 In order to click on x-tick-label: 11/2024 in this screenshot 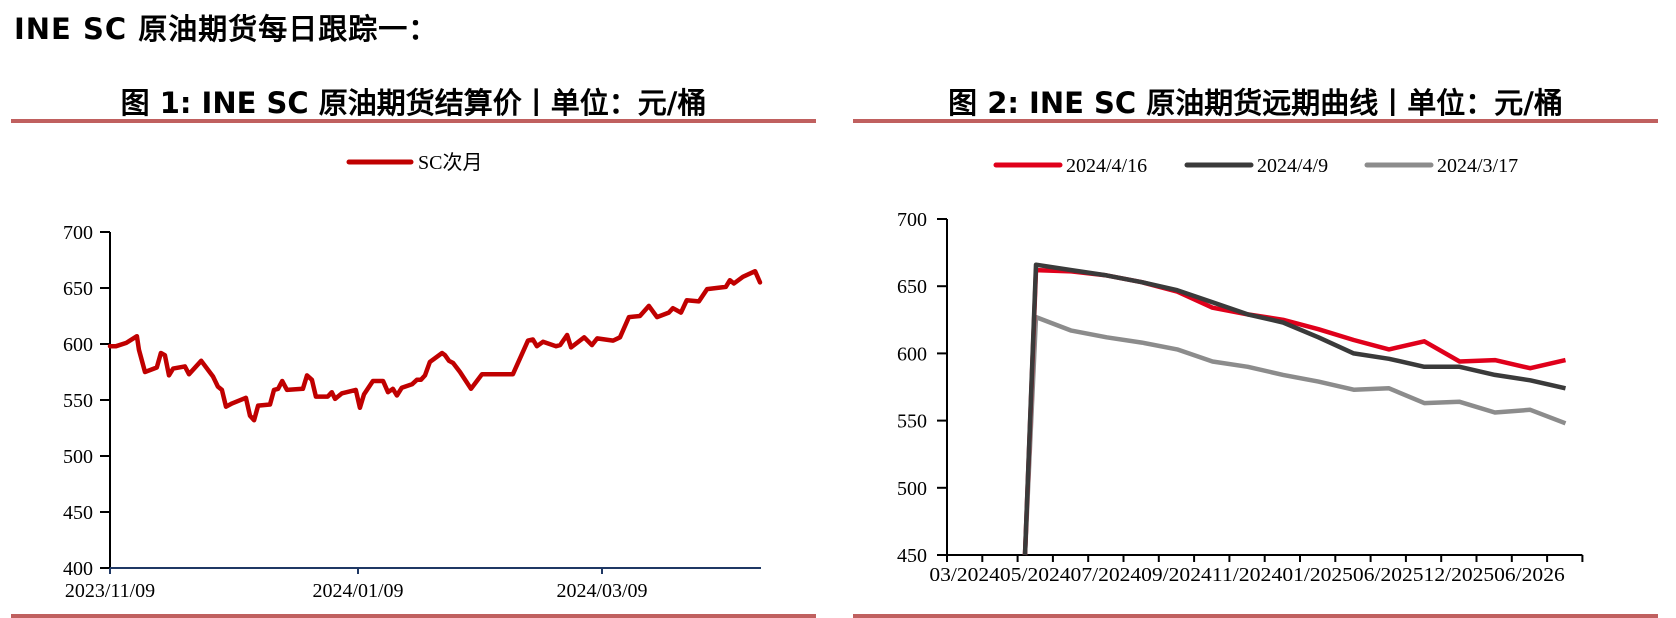, I will do `click(1247, 575)`.